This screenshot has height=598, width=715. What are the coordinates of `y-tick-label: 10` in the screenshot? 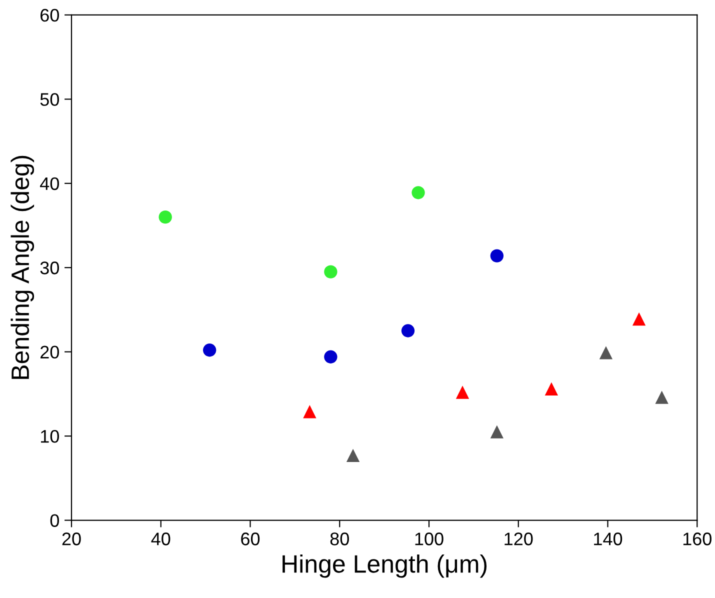 It's located at (49, 436).